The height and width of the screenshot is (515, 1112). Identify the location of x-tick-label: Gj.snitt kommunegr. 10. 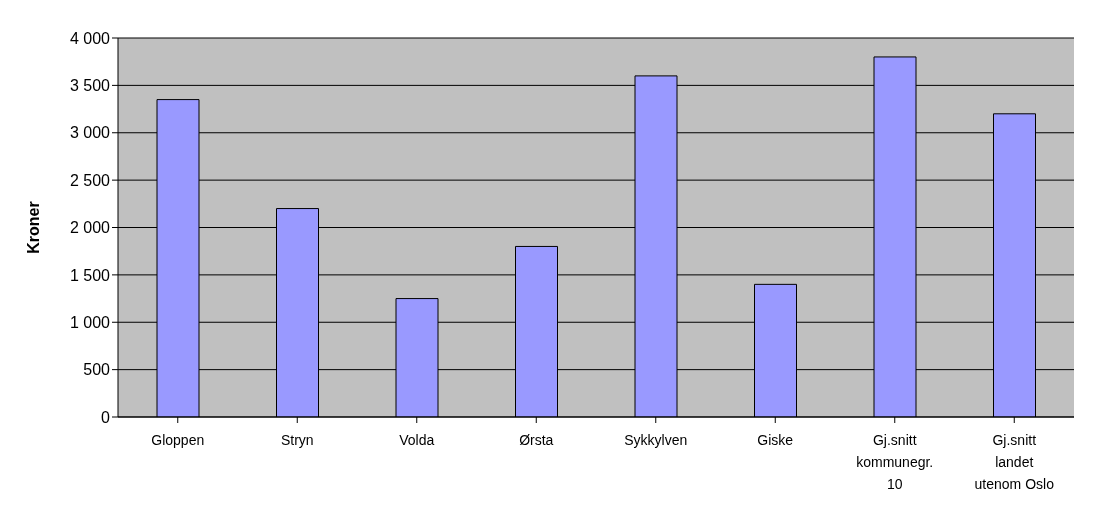
(895, 462).